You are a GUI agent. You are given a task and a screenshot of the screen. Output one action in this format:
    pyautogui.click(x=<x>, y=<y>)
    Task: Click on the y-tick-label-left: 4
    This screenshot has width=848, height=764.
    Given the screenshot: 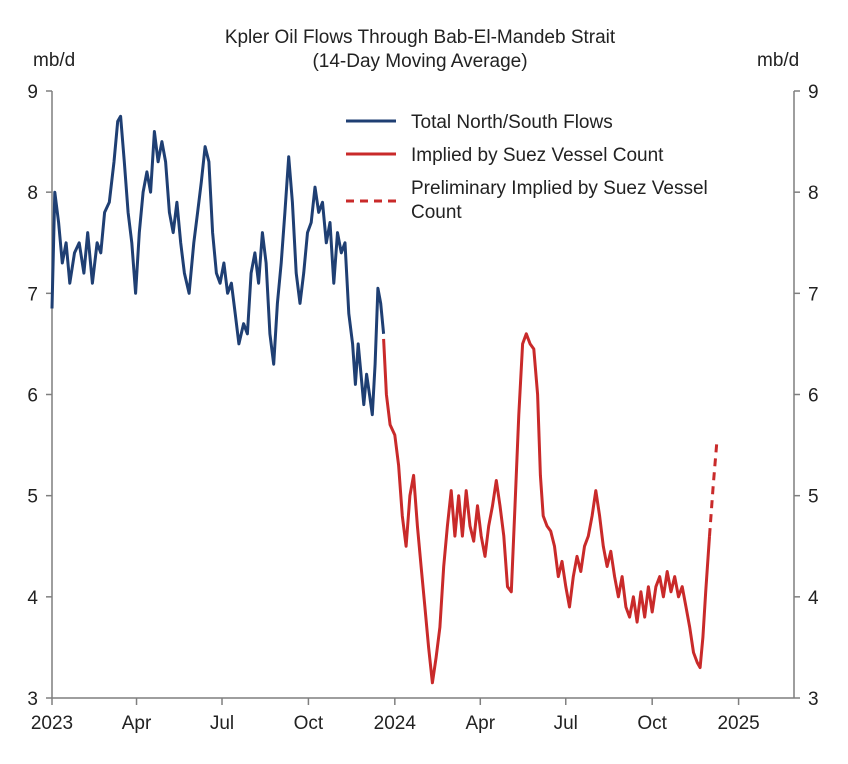 What is the action you would take?
    pyautogui.click(x=32, y=598)
    